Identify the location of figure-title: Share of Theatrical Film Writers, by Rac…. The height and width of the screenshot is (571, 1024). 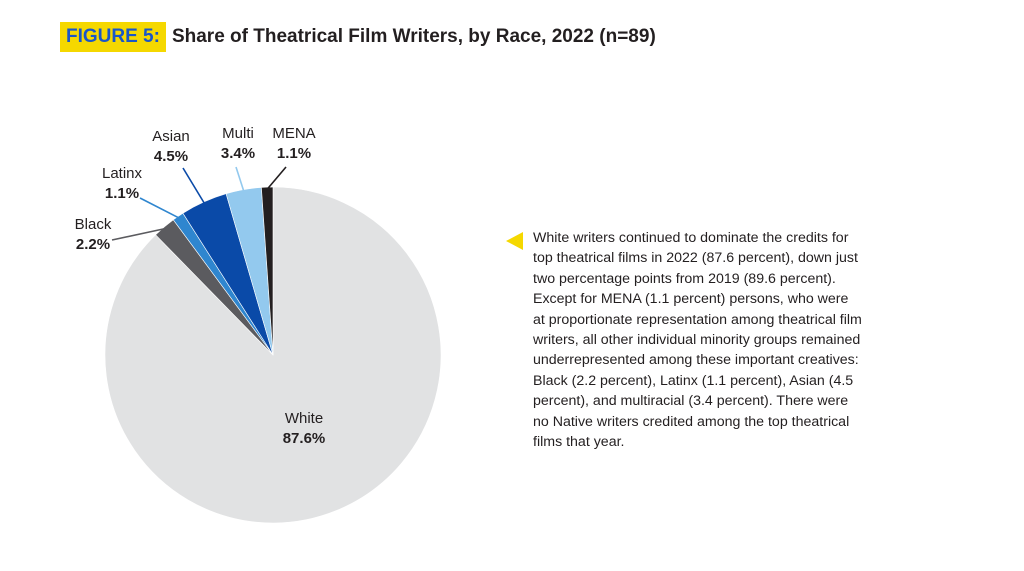
(413, 36).